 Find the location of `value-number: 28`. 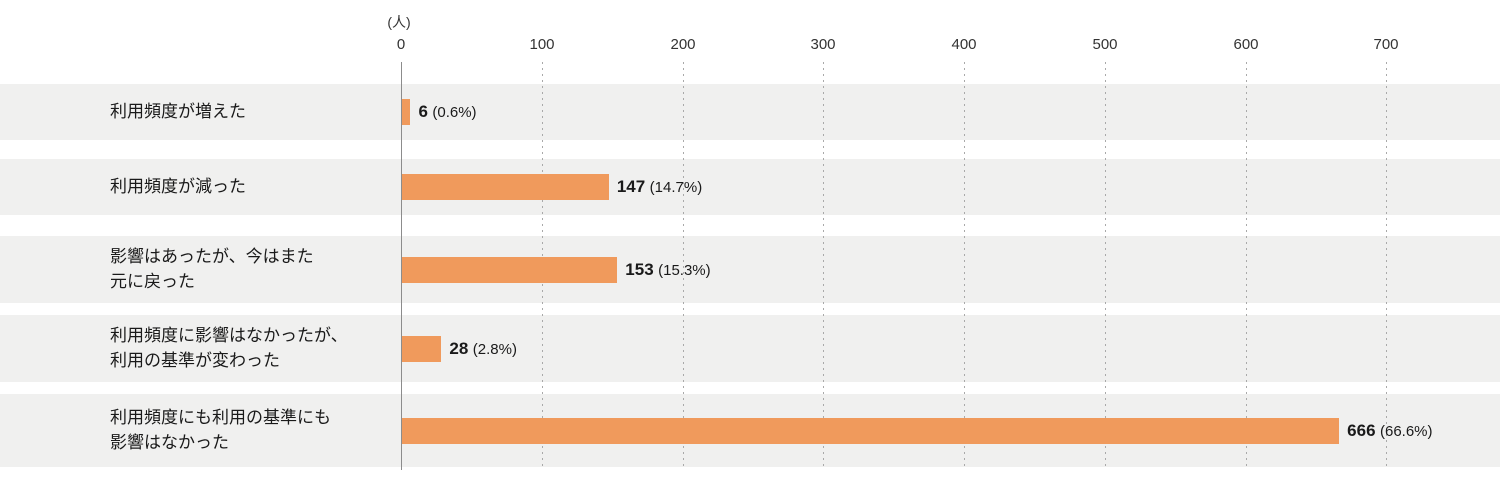

value-number: 28 is located at coordinates (459, 348).